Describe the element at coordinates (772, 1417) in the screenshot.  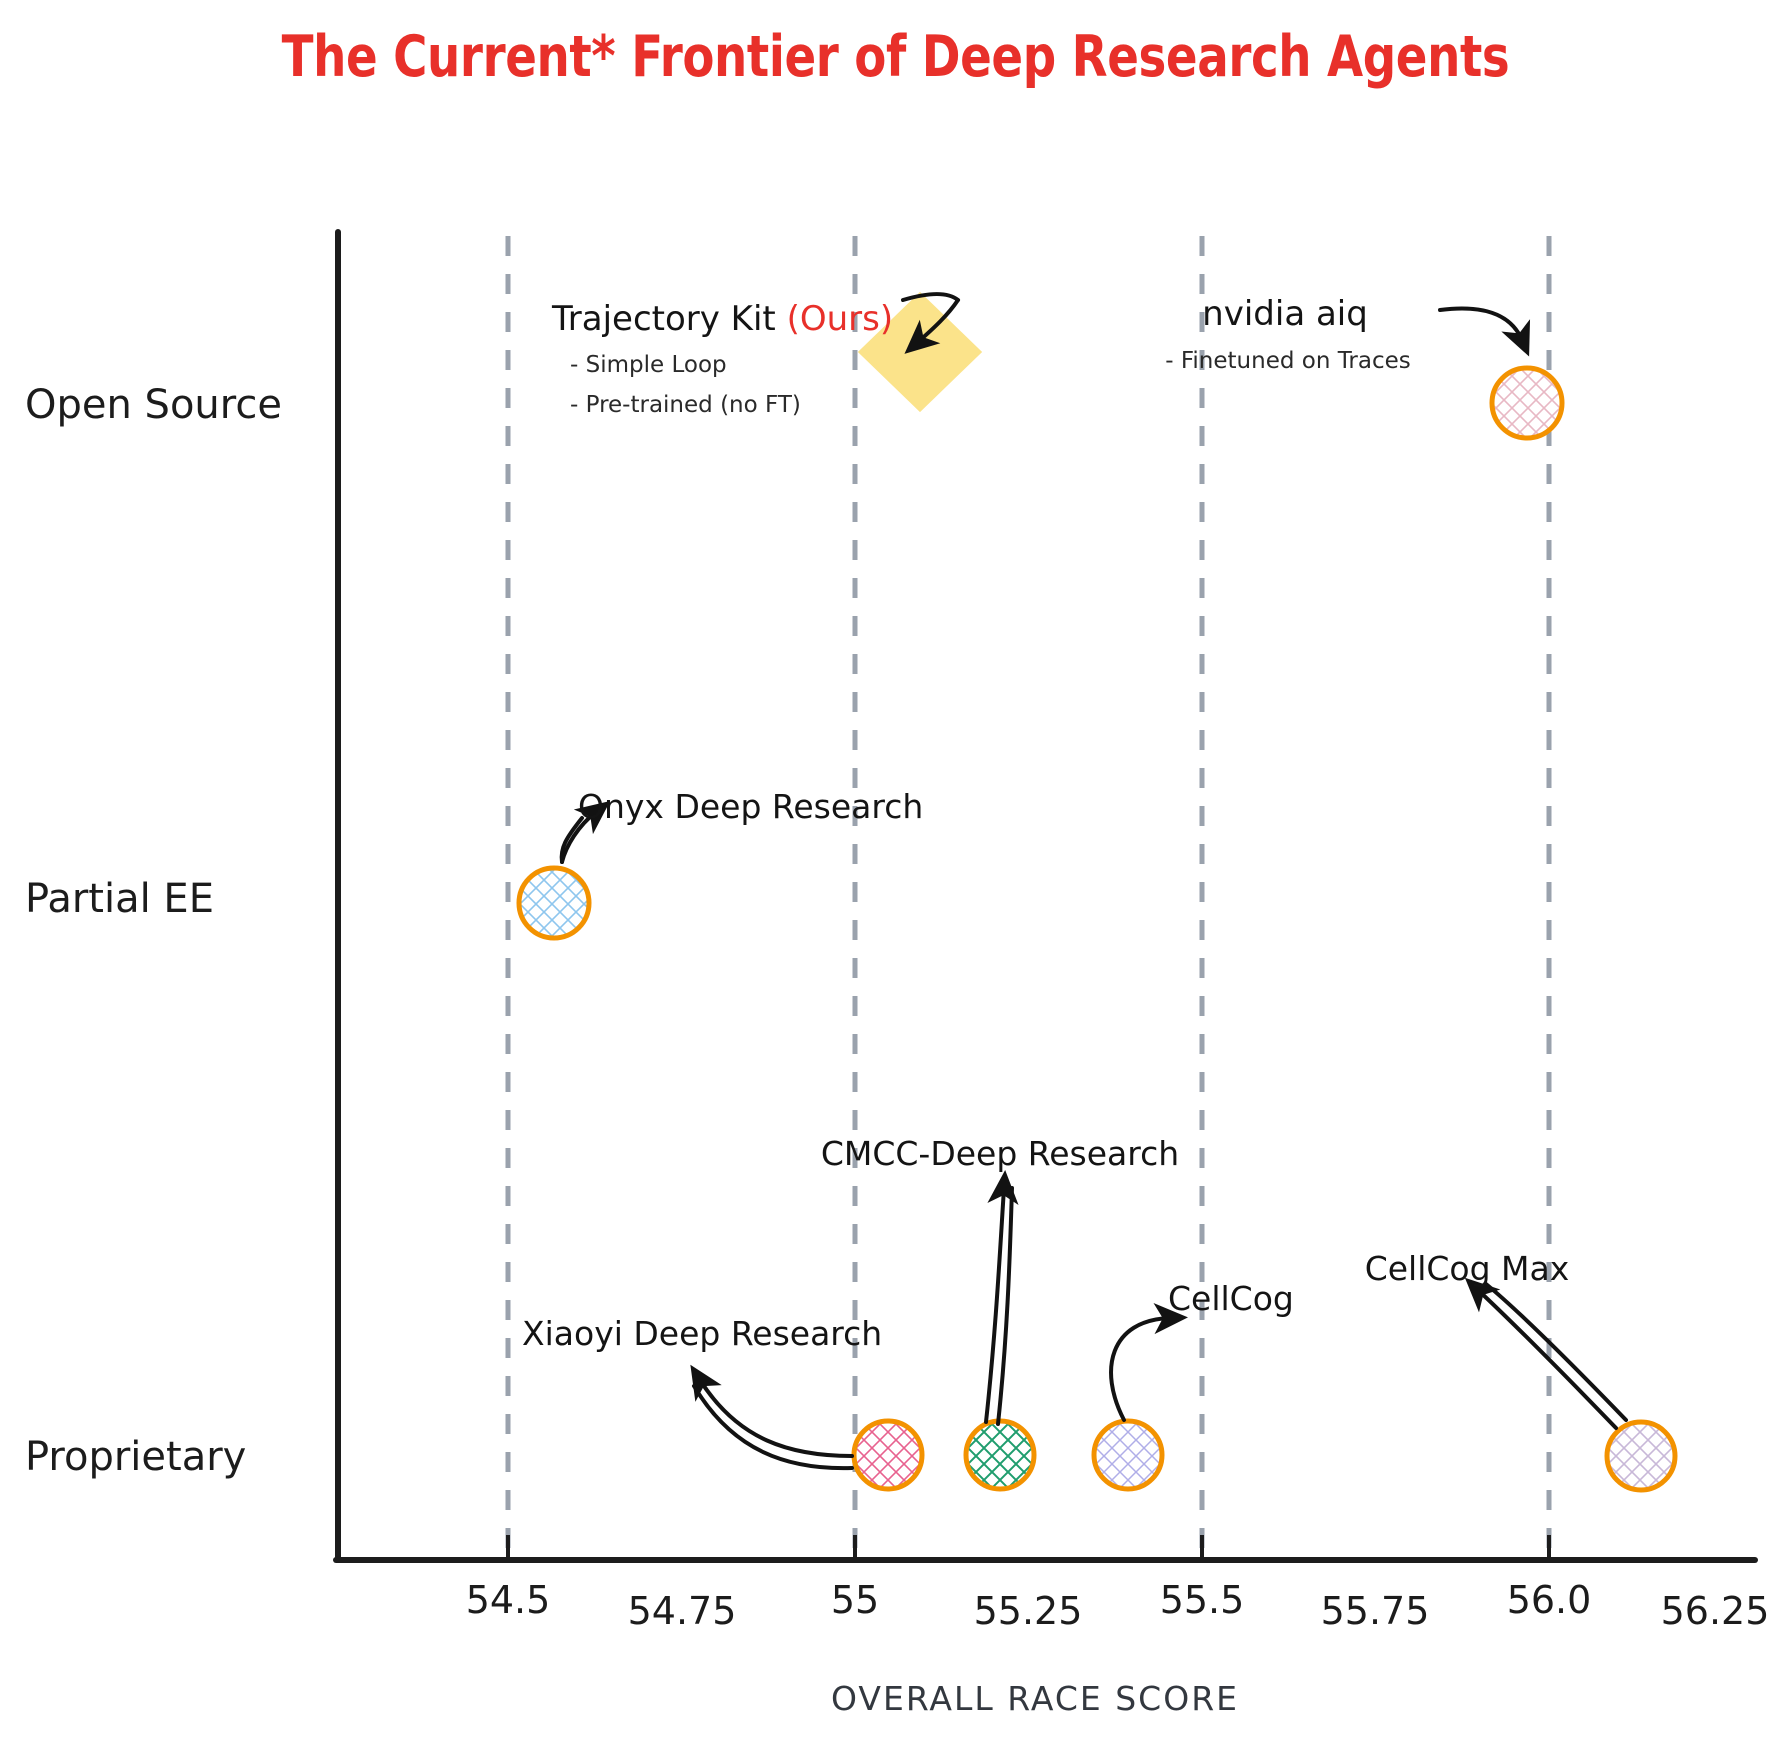
I see `arrow-xiaoyi-deep-research` at that location.